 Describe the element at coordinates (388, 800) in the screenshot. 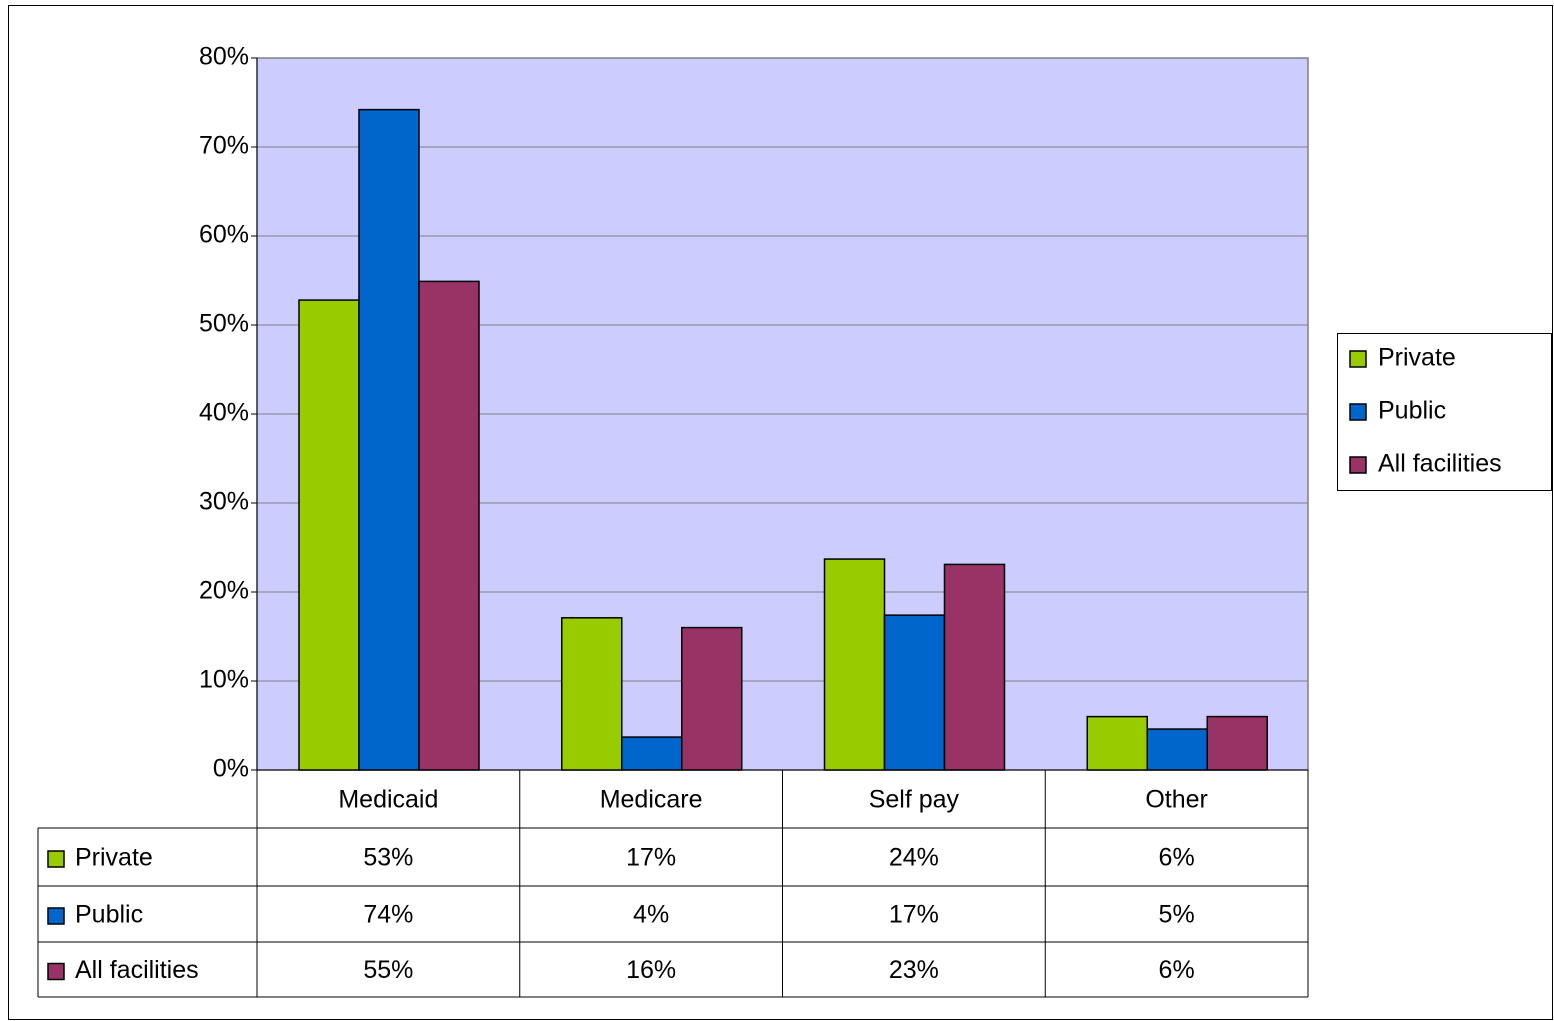

I see `x-tick-label: Medicaid` at that location.